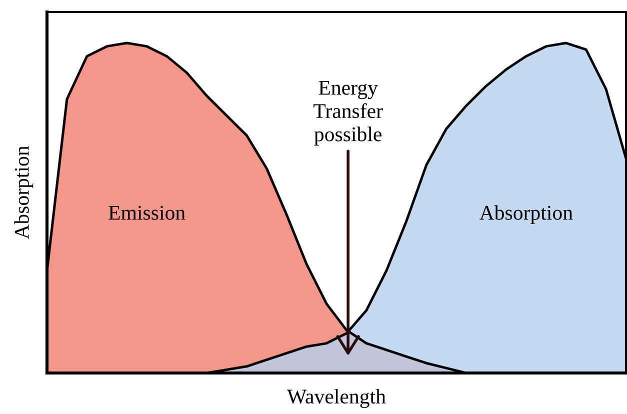 This screenshot has width=627, height=414. Describe the element at coordinates (336, 398) in the screenshot. I see `x-axis-title: Wavelength` at that location.